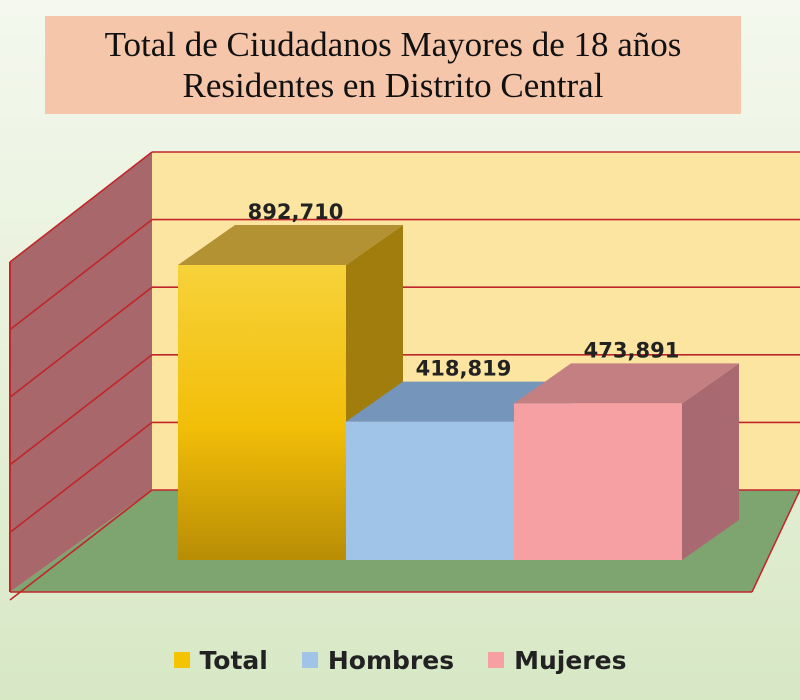  What do you see at coordinates (598, 481) in the screenshot?
I see `bar-mujeres-front` at bounding box center [598, 481].